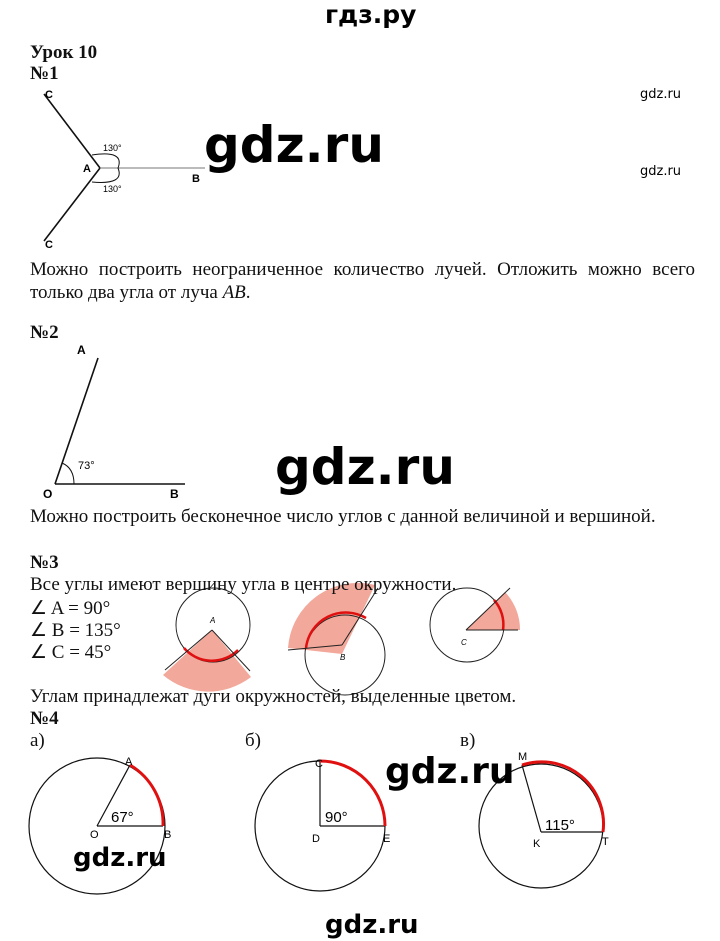 This screenshot has height=941, width=720. What do you see at coordinates (112, 148) in the screenshot?
I see `angle-top-label: 130°` at bounding box center [112, 148].